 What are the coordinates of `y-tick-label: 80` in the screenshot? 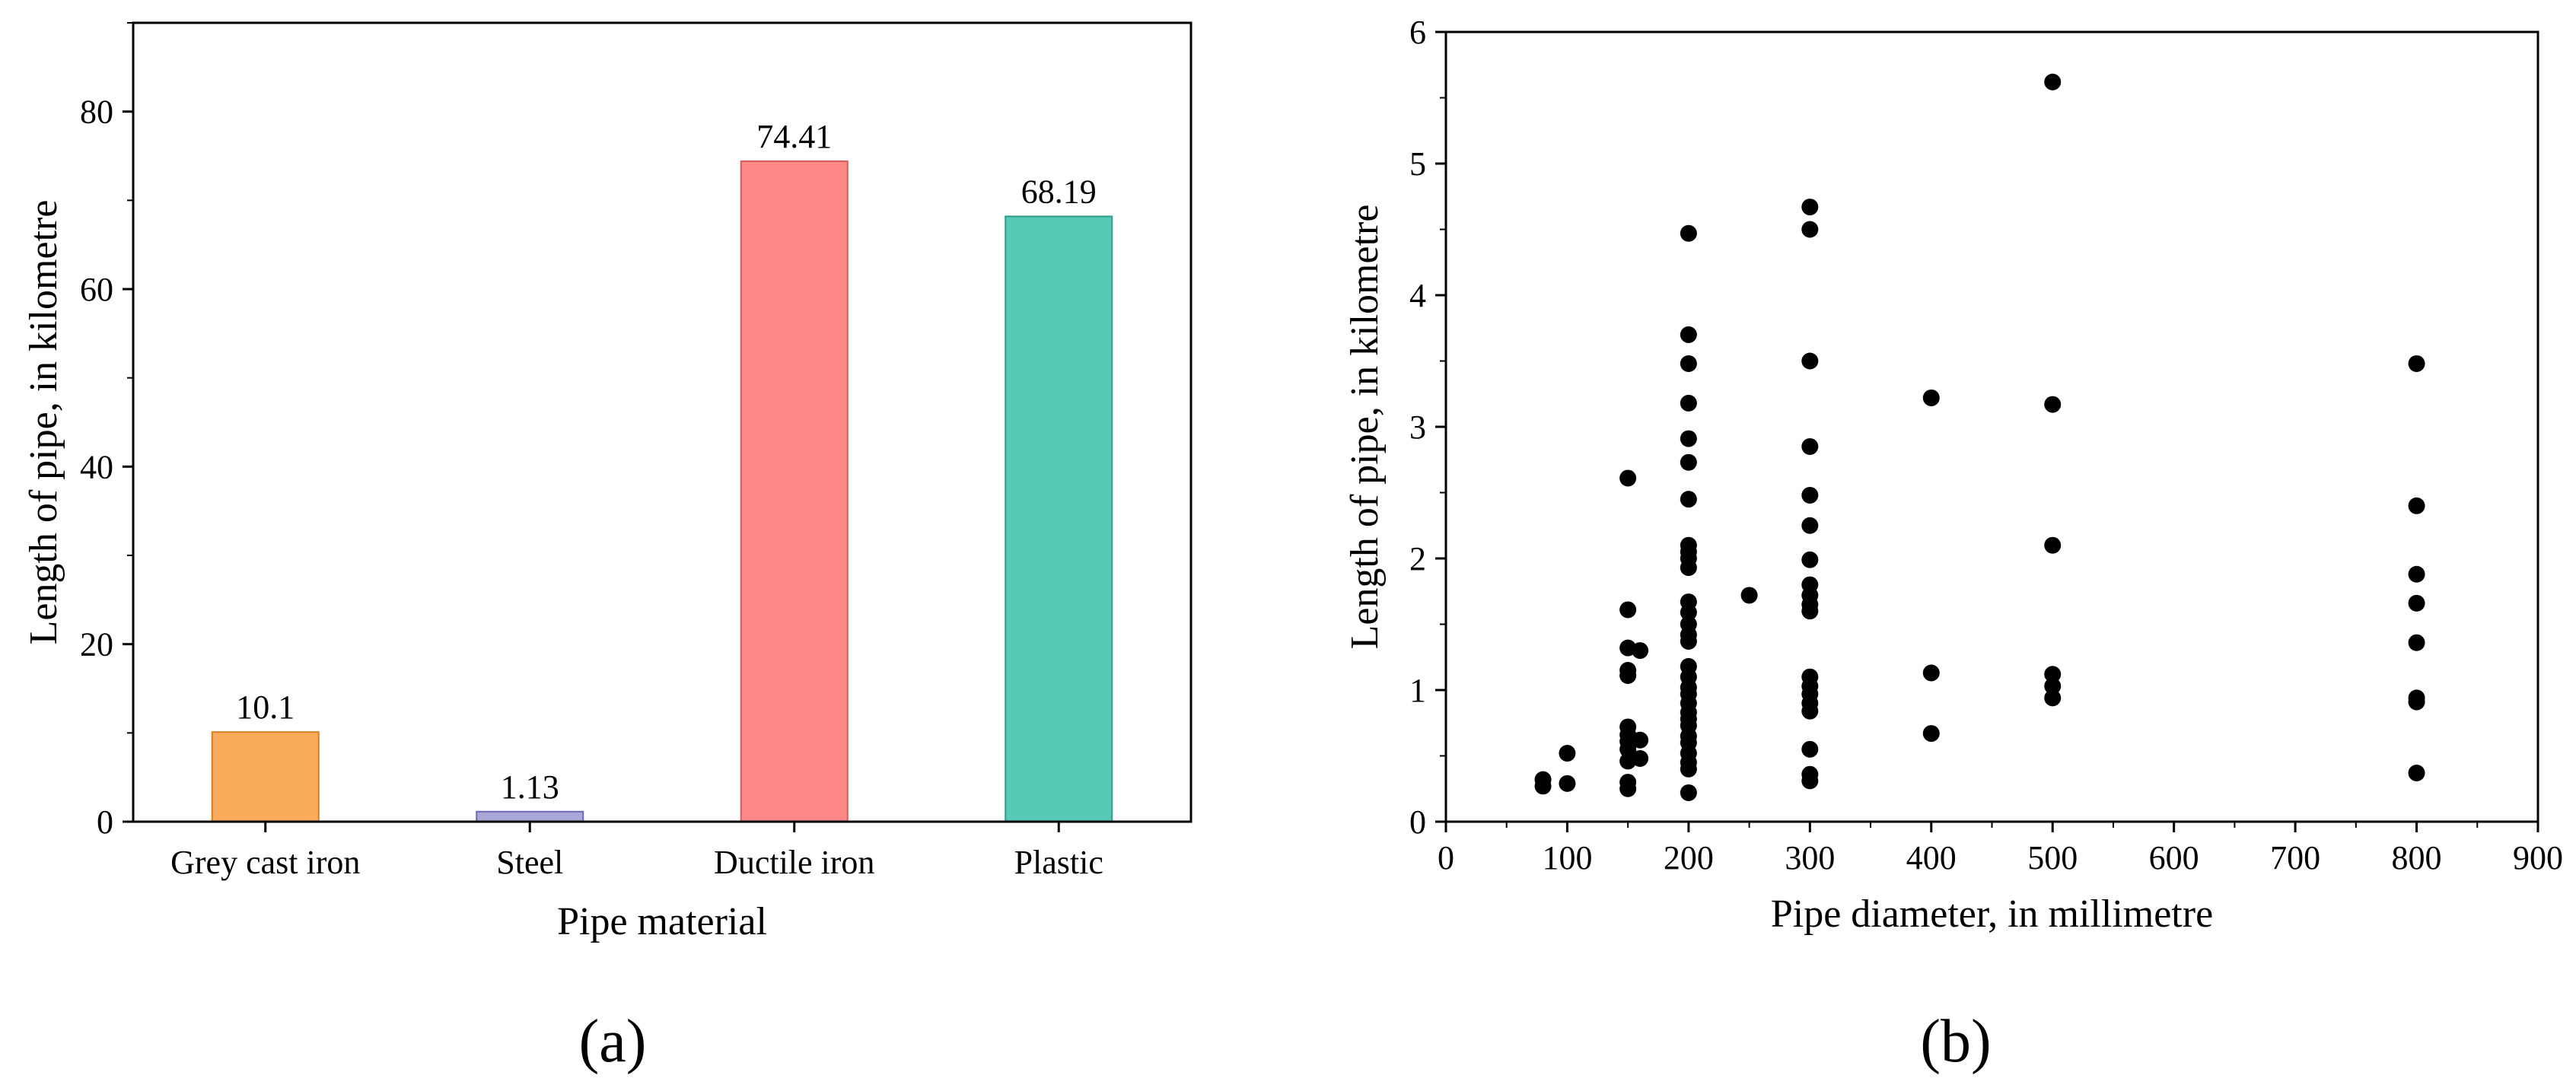 It's located at (96, 112).